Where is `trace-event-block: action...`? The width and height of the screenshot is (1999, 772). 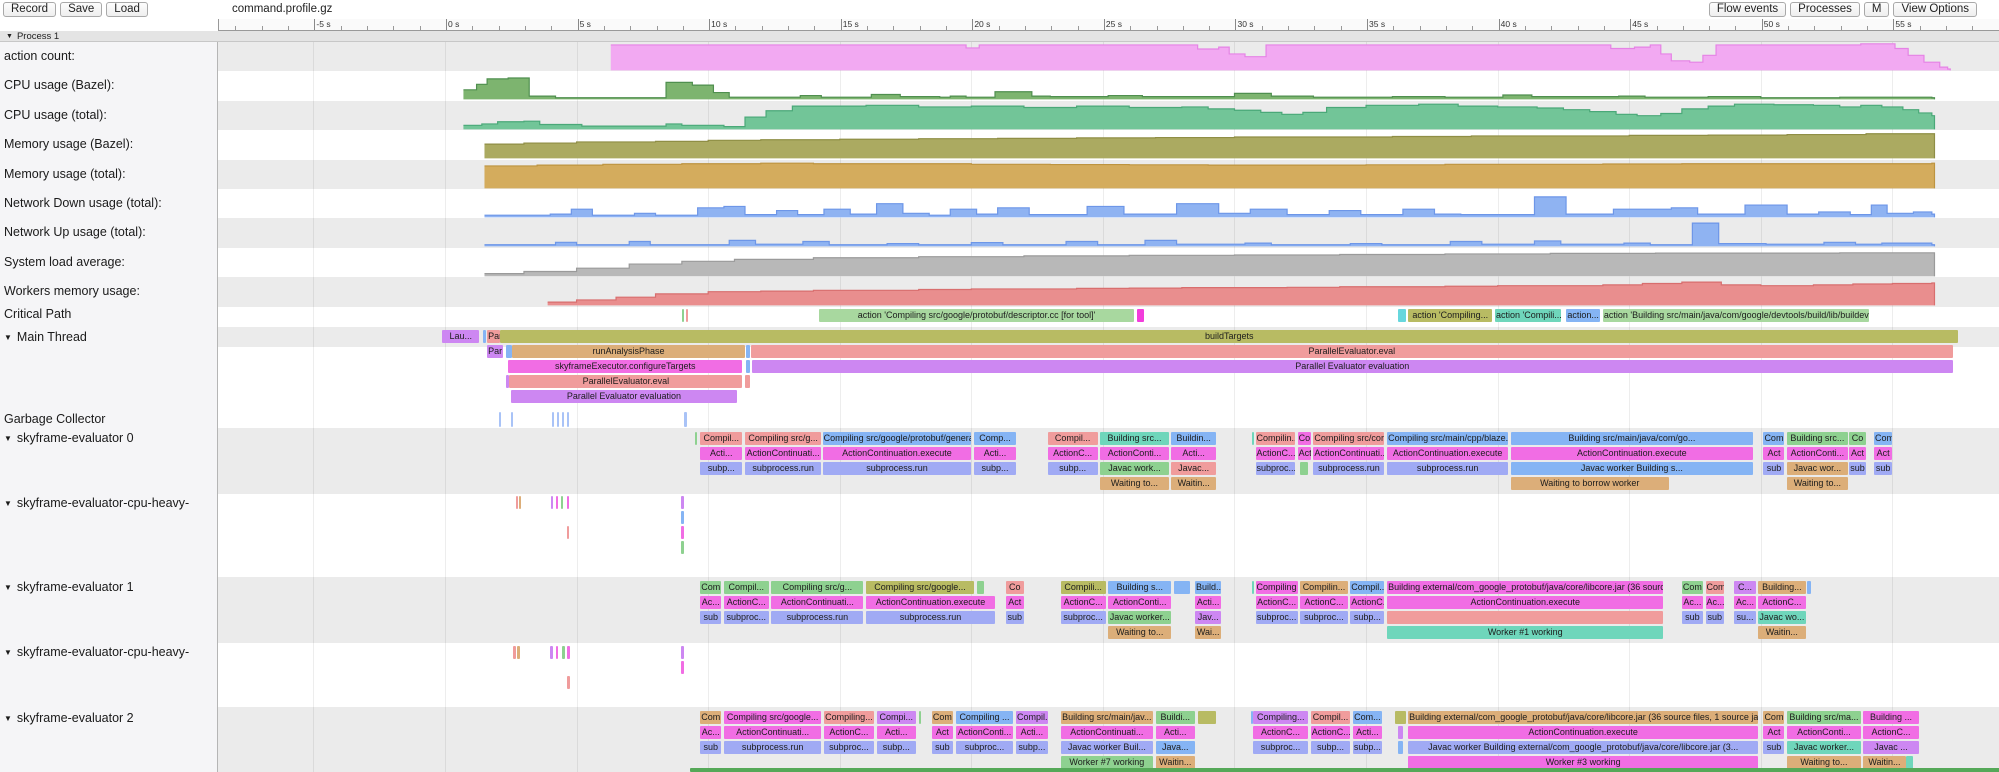 trace-event-block: action... is located at coordinates (1583, 315).